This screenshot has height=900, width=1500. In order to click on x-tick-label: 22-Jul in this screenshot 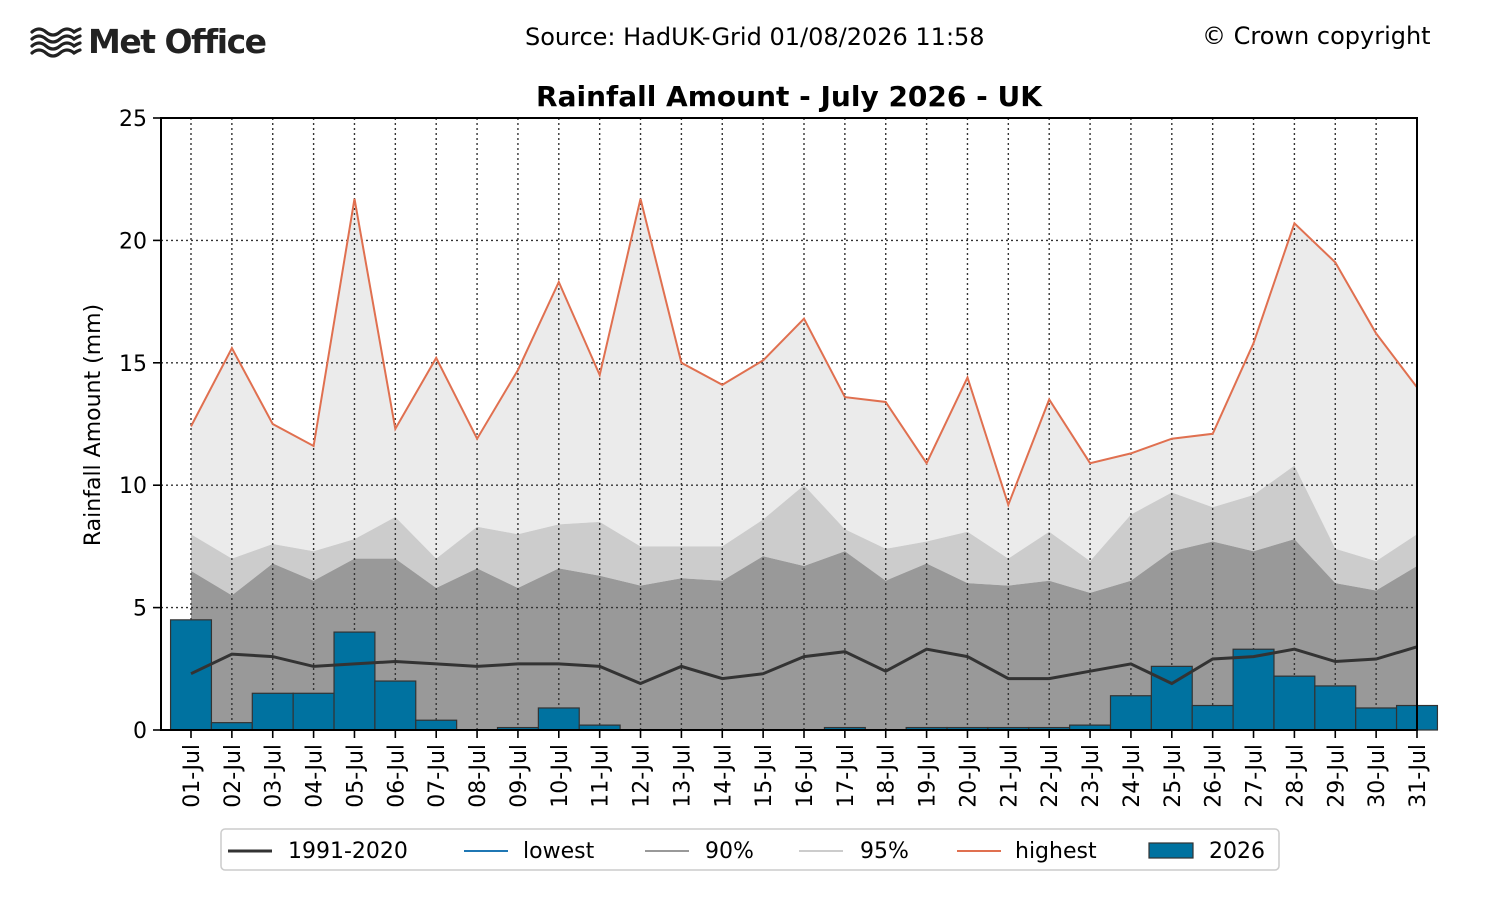, I will do `click(1050, 776)`.